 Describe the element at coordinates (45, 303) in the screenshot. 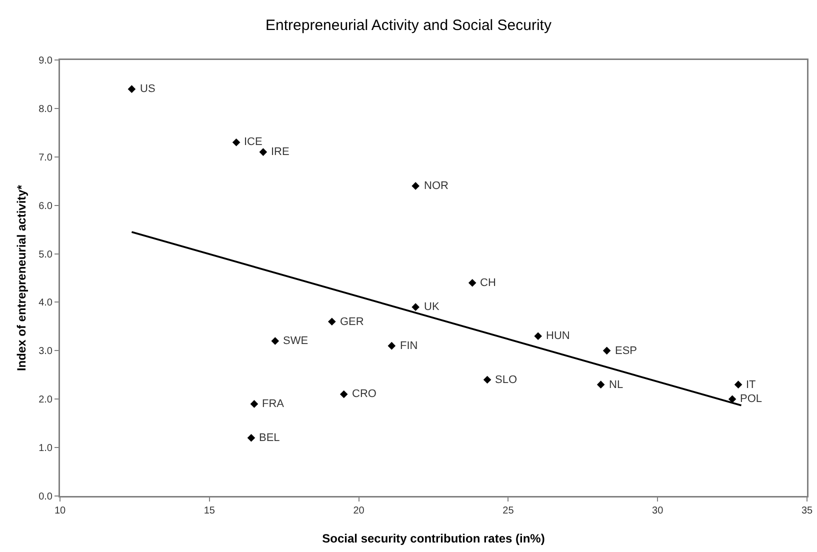

I see `y-tick-label: 4.0` at that location.